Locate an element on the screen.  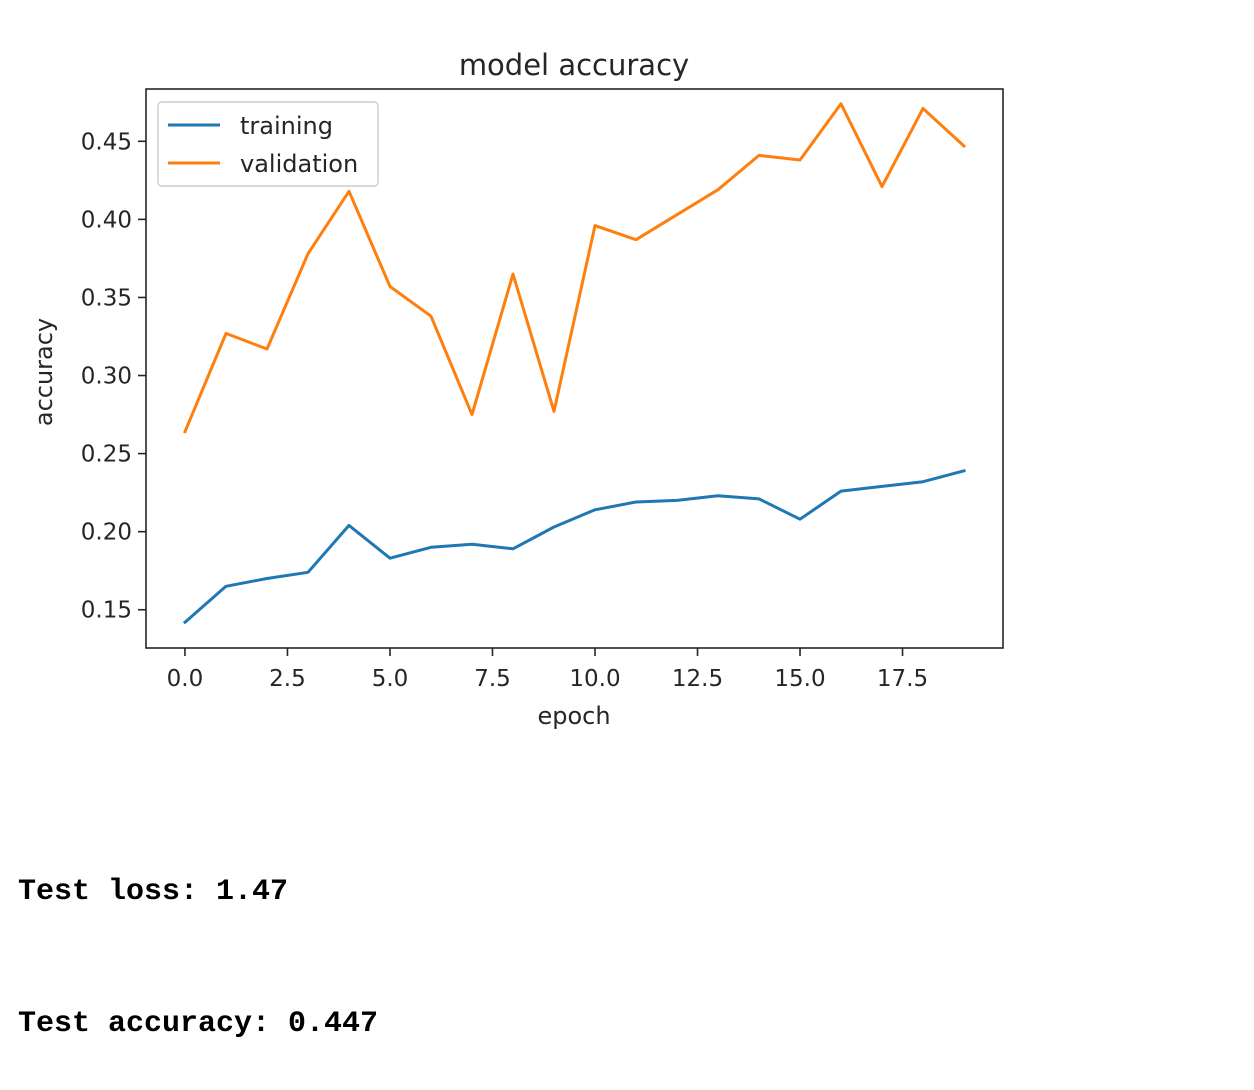
x-axis-label: epoch is located at coordinates (573, 716).